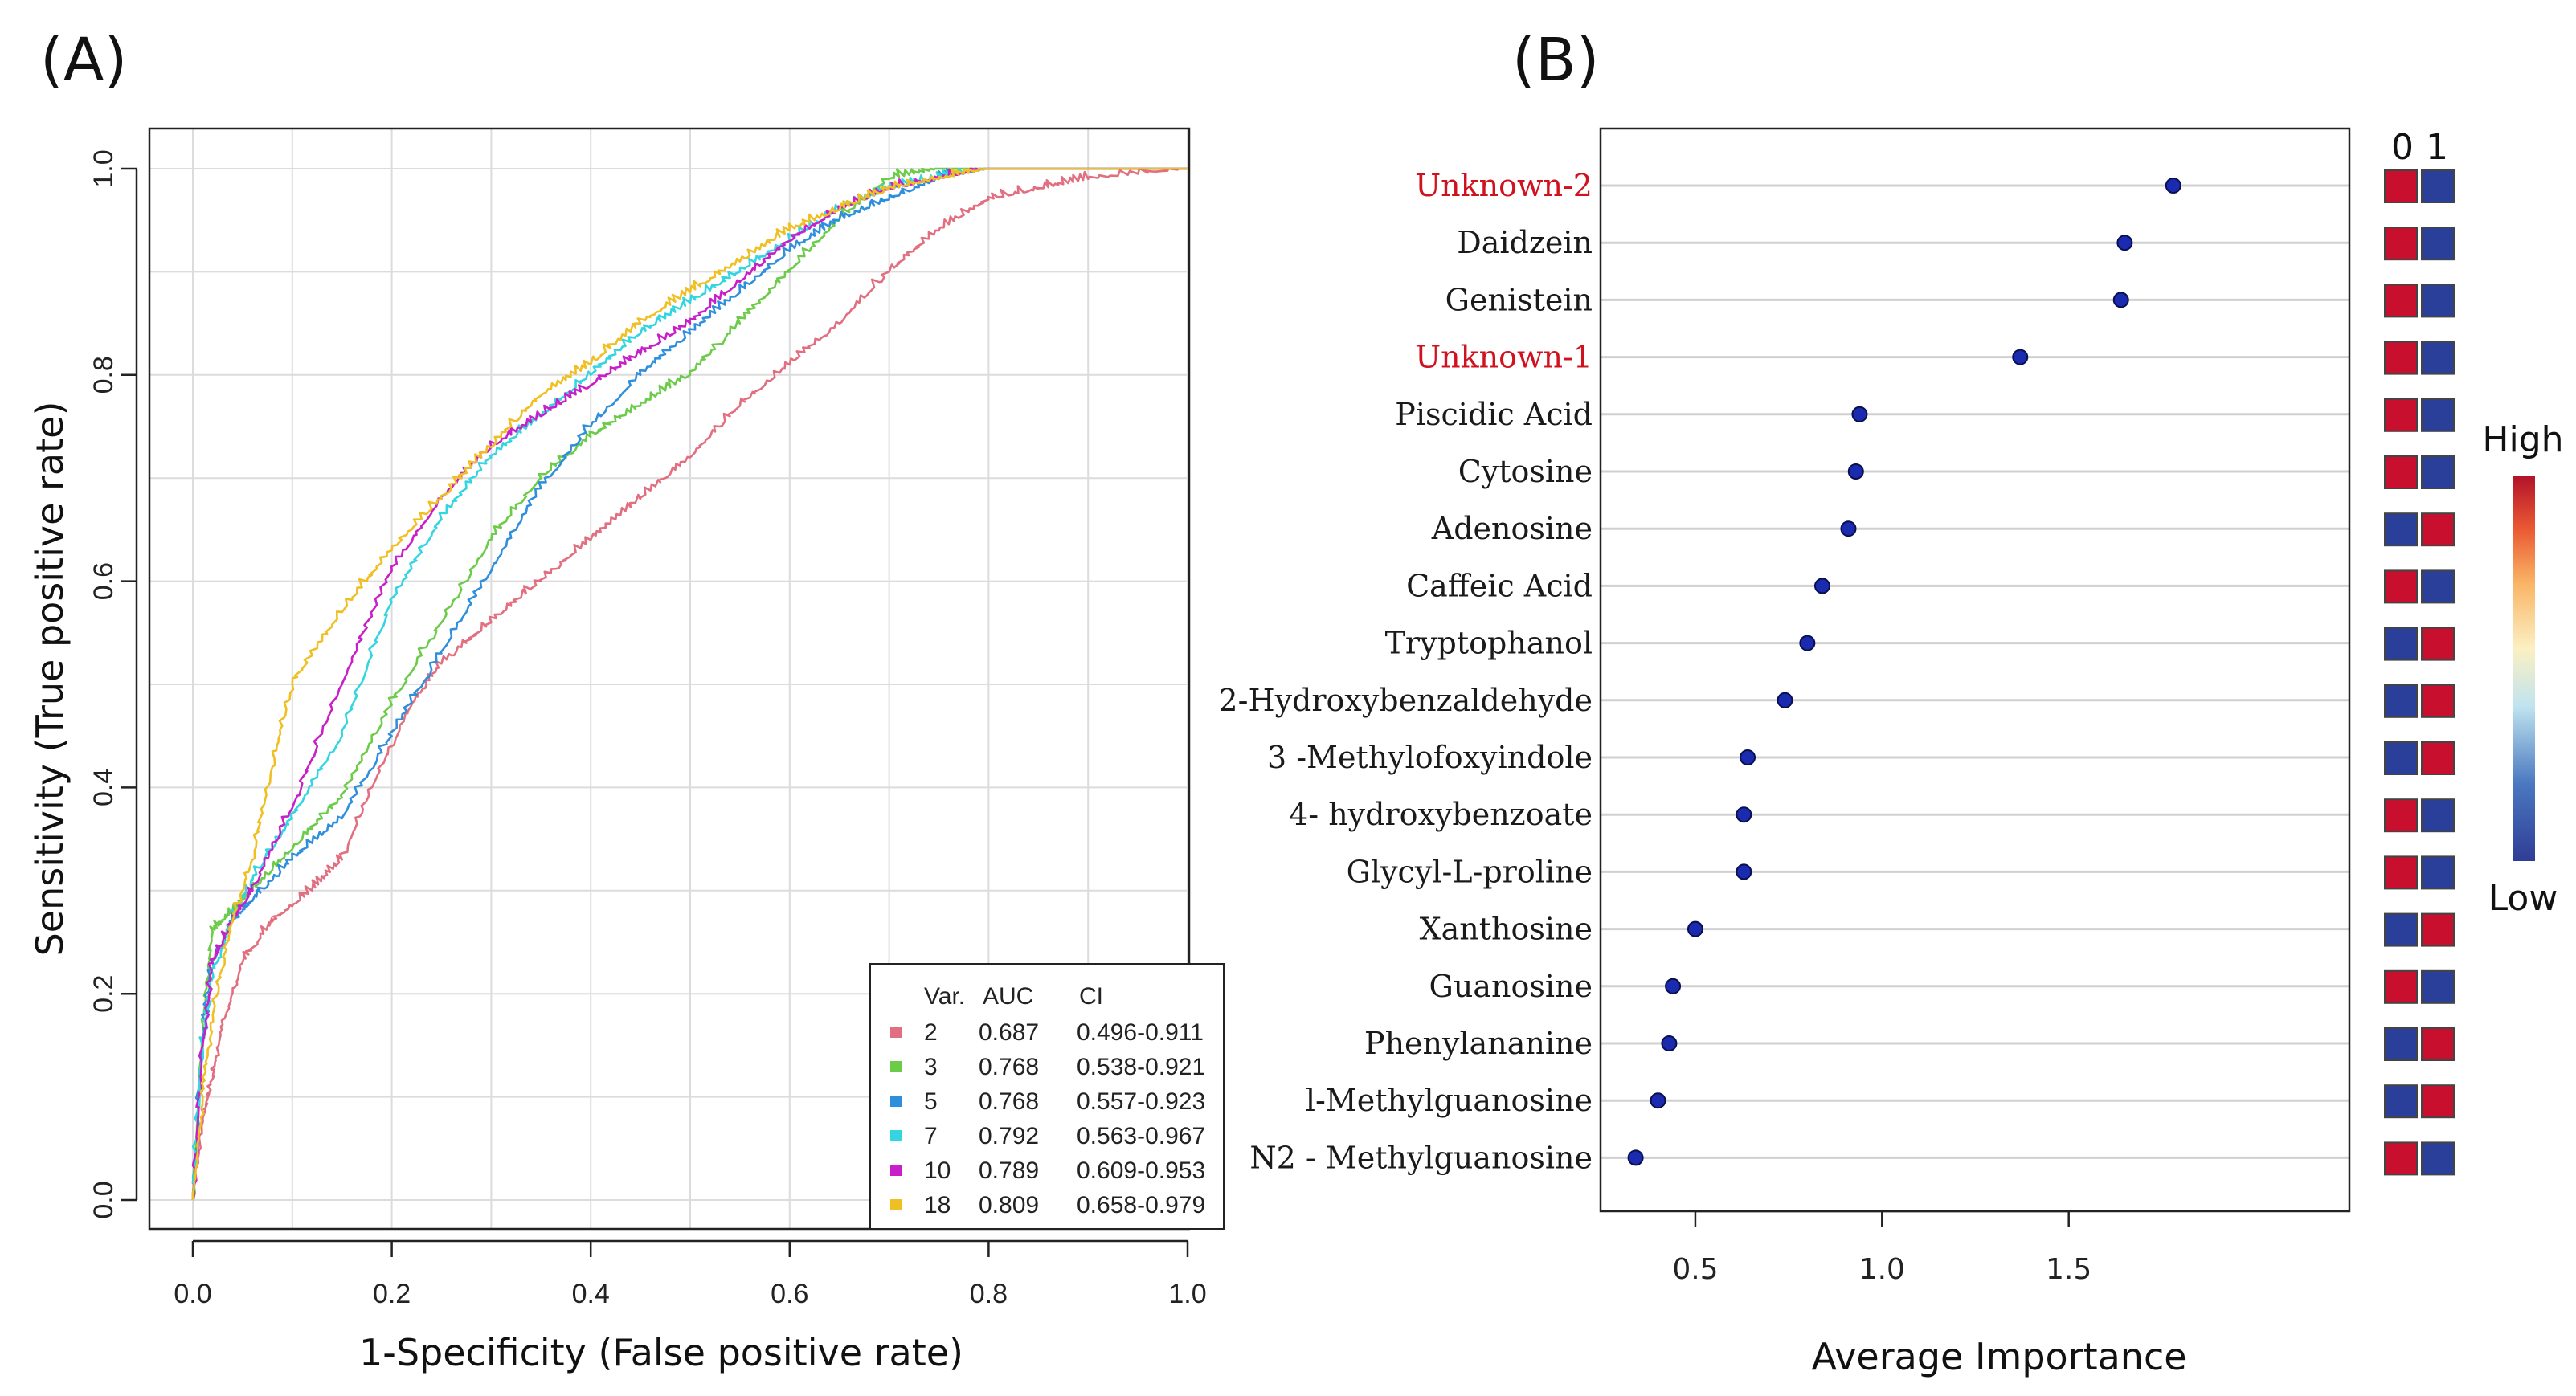 This screenshot has height=1396, width=2576. I want to click on legend-auc: 0.789, so click(1009, 1170).